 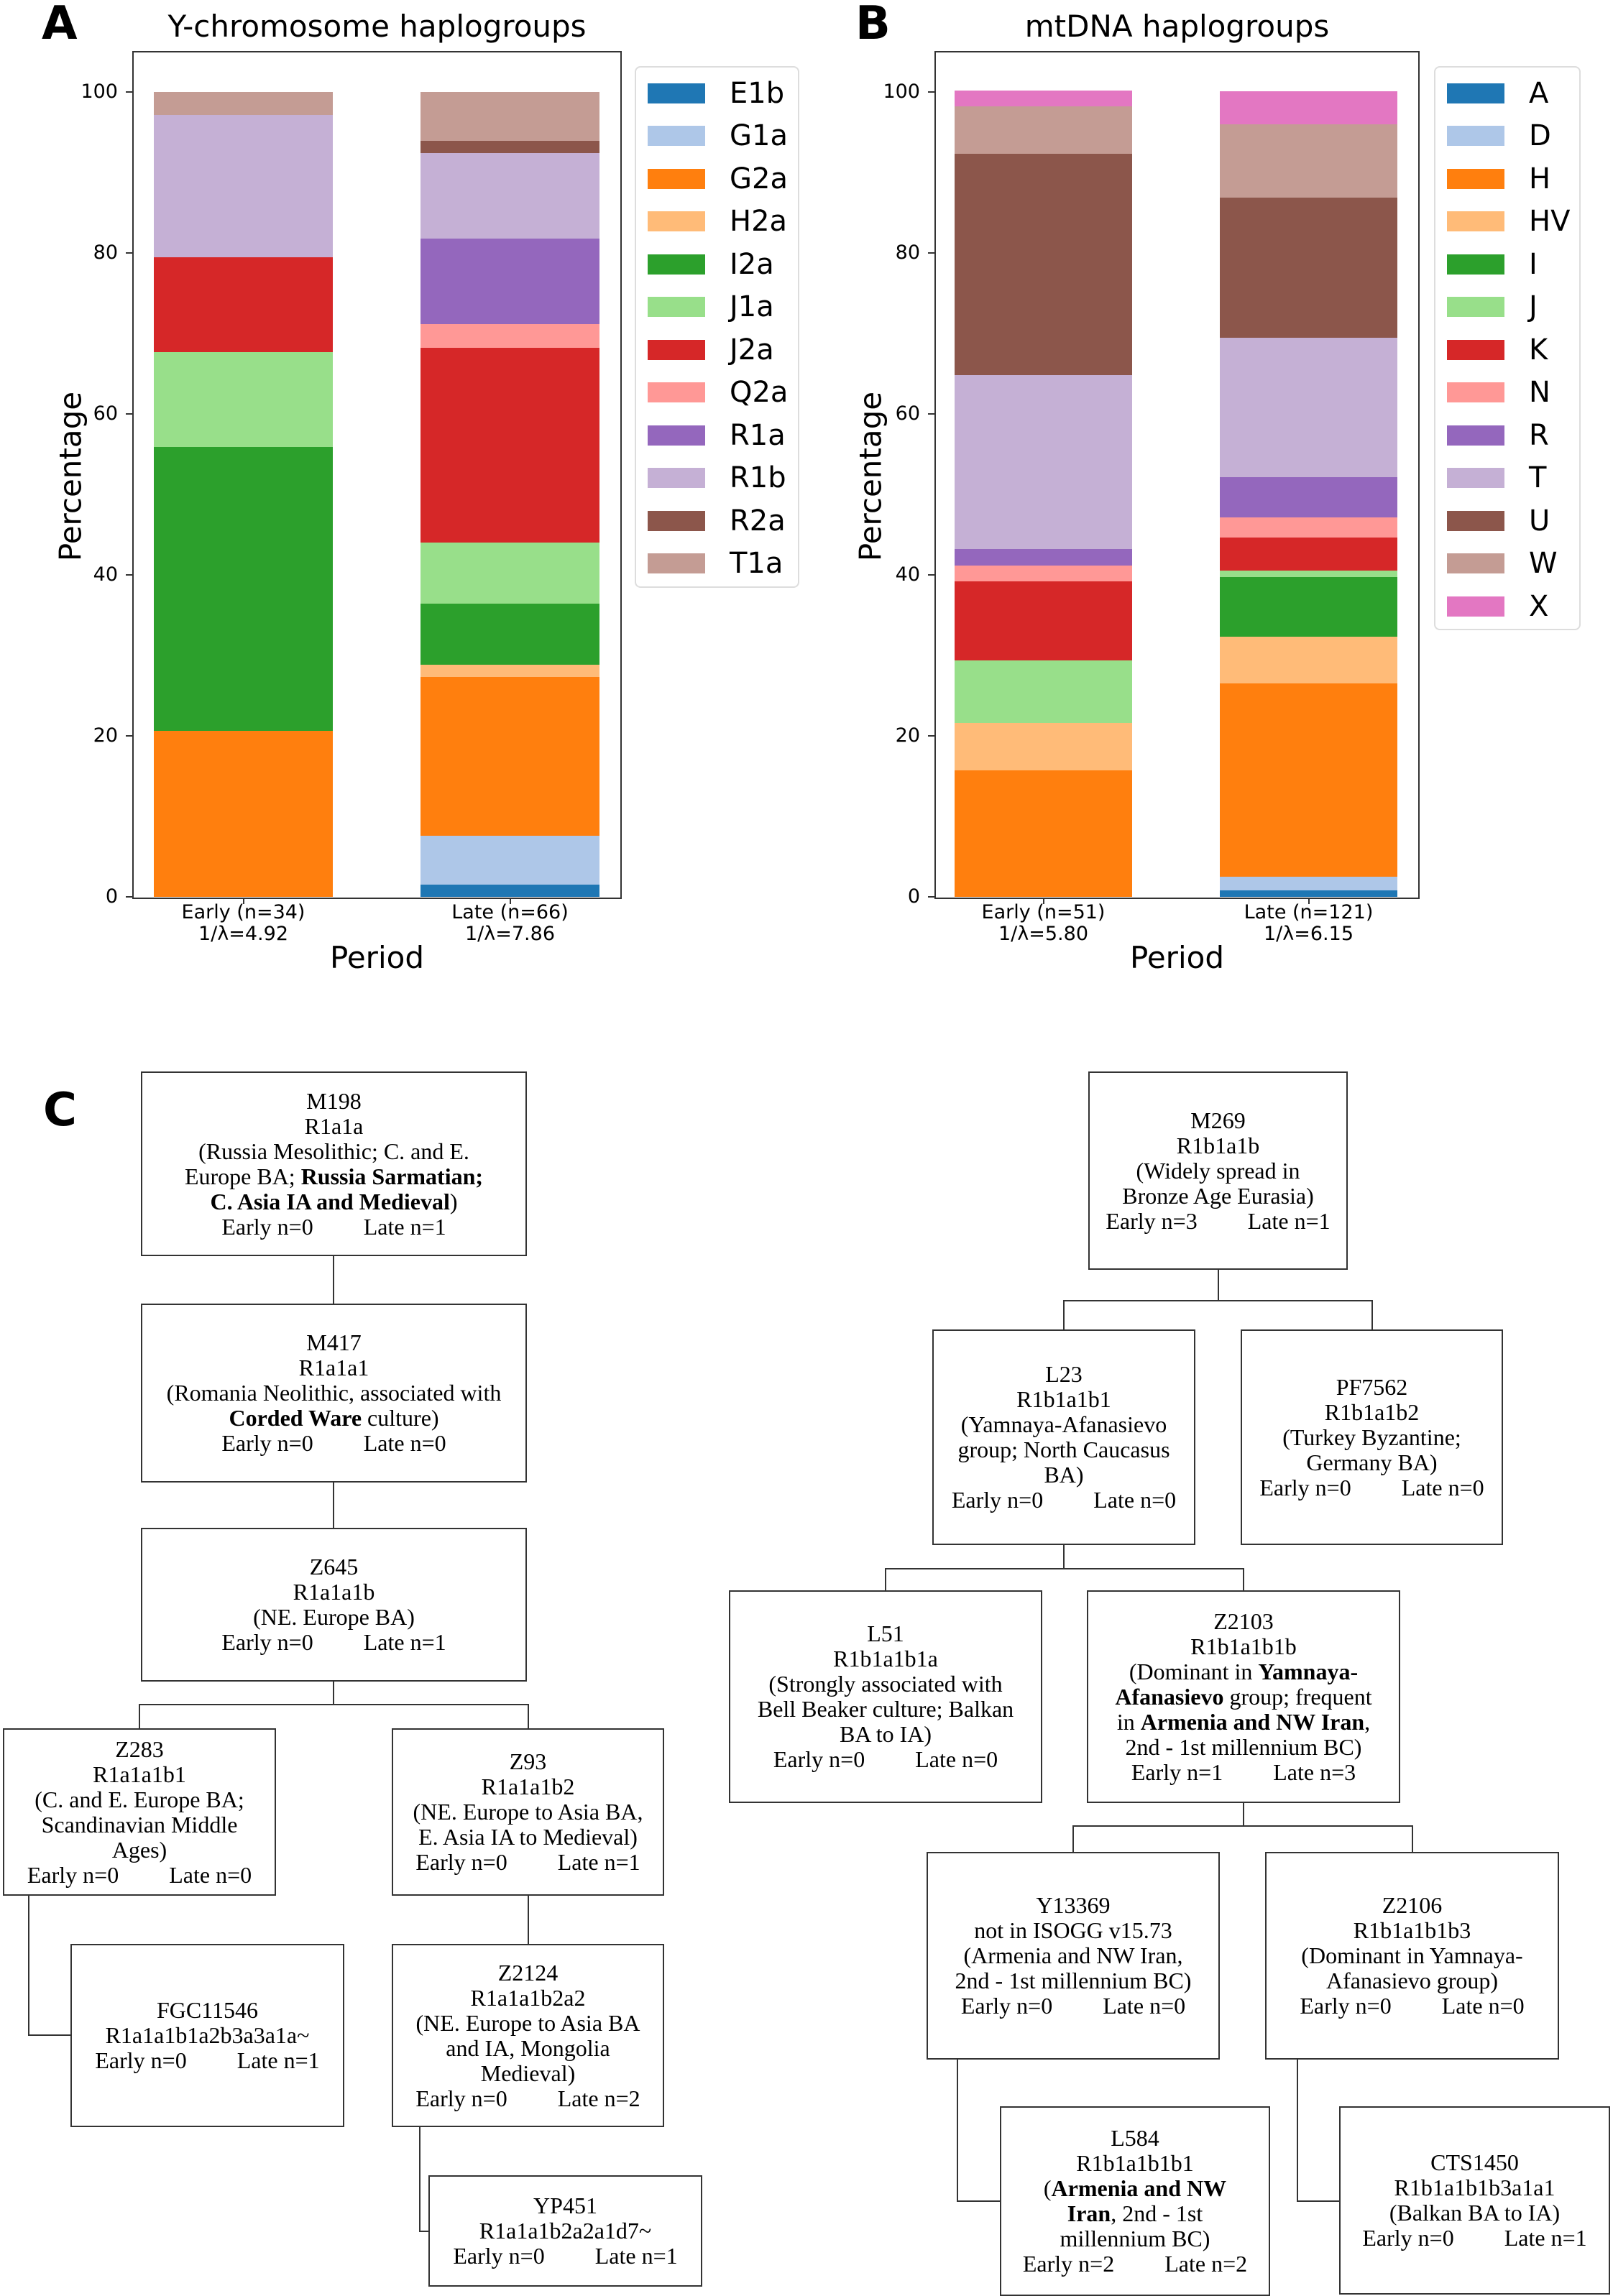 What do you see at coordinates (886, 1709) in the screenshot?
I see `node-text-line: Bell Beaker culture; Balkan` at bounding box center [886, 1709].